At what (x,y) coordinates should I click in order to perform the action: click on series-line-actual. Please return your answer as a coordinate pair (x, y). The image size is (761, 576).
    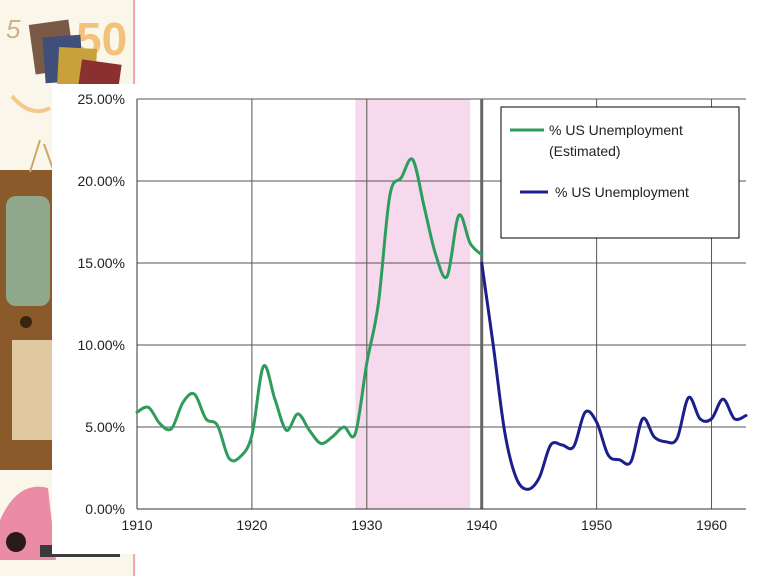
    Looking at the image, I should click on (614, 376).